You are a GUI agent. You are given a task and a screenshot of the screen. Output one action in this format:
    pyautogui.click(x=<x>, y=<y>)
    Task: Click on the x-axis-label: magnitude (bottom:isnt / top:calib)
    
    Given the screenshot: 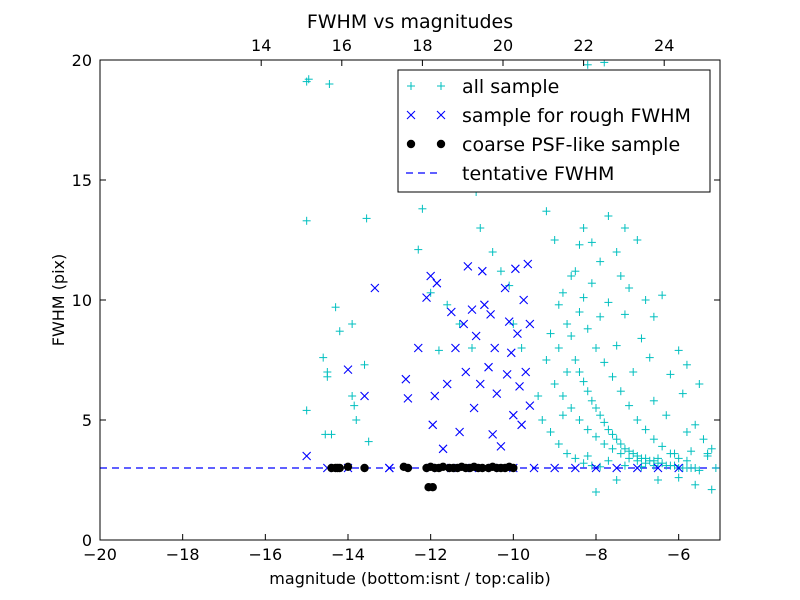 What is the action you would take?
    pyautogui.click(x=409, y=578)
    